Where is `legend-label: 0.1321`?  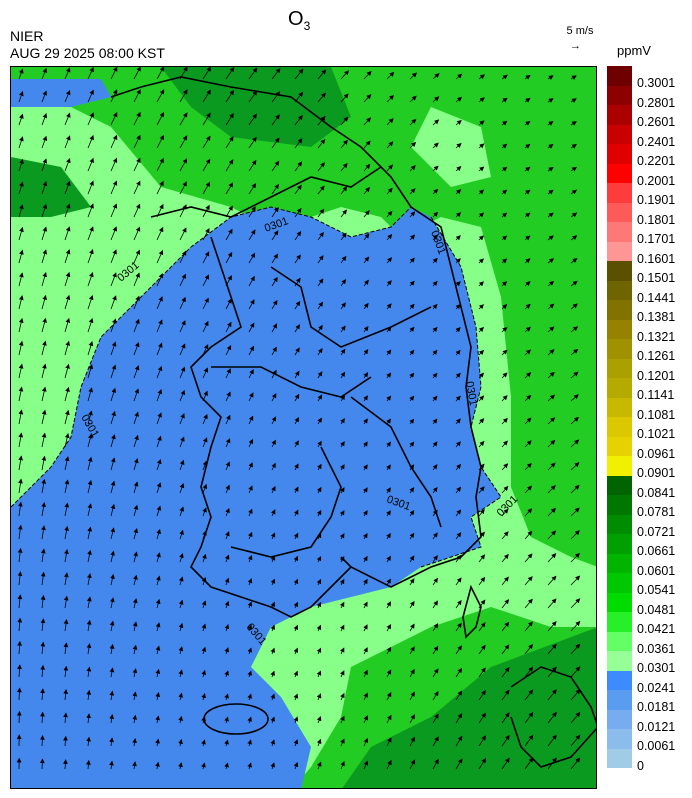
legend-label: 0.1321 is located at coordinates (656, 336).